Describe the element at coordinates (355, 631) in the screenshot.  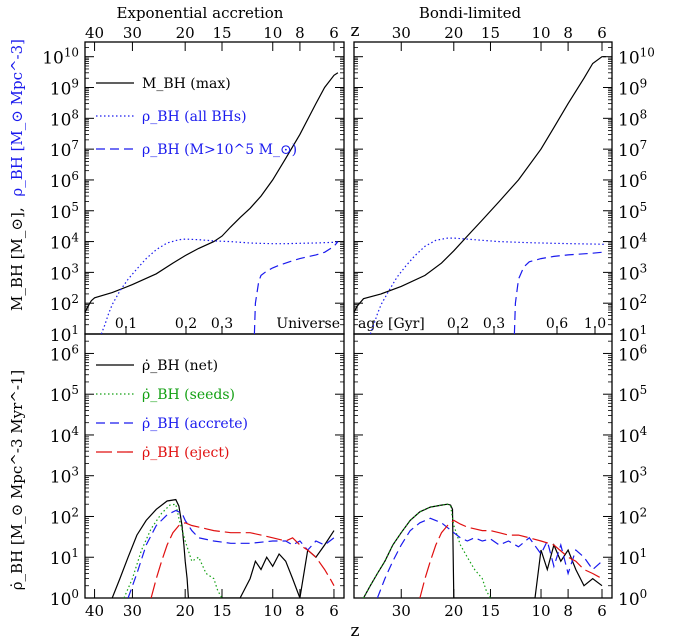
I see `z-label-bottom: z` at that location.